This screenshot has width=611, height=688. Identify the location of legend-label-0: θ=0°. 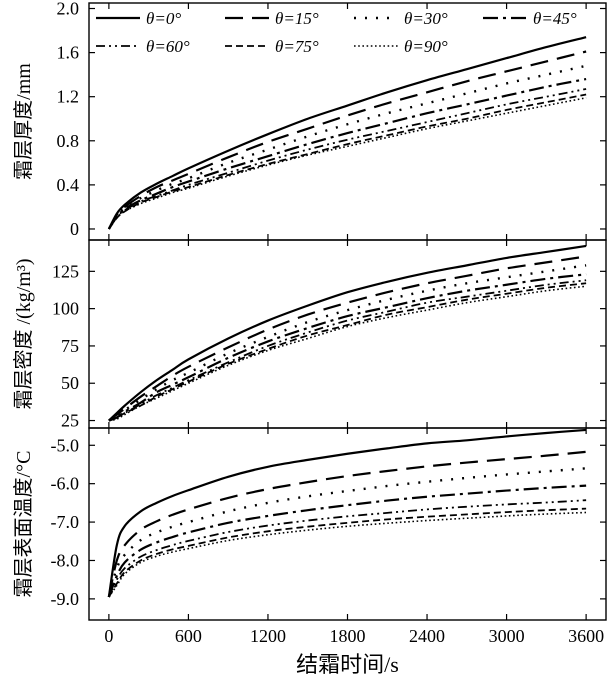
(163, 18).